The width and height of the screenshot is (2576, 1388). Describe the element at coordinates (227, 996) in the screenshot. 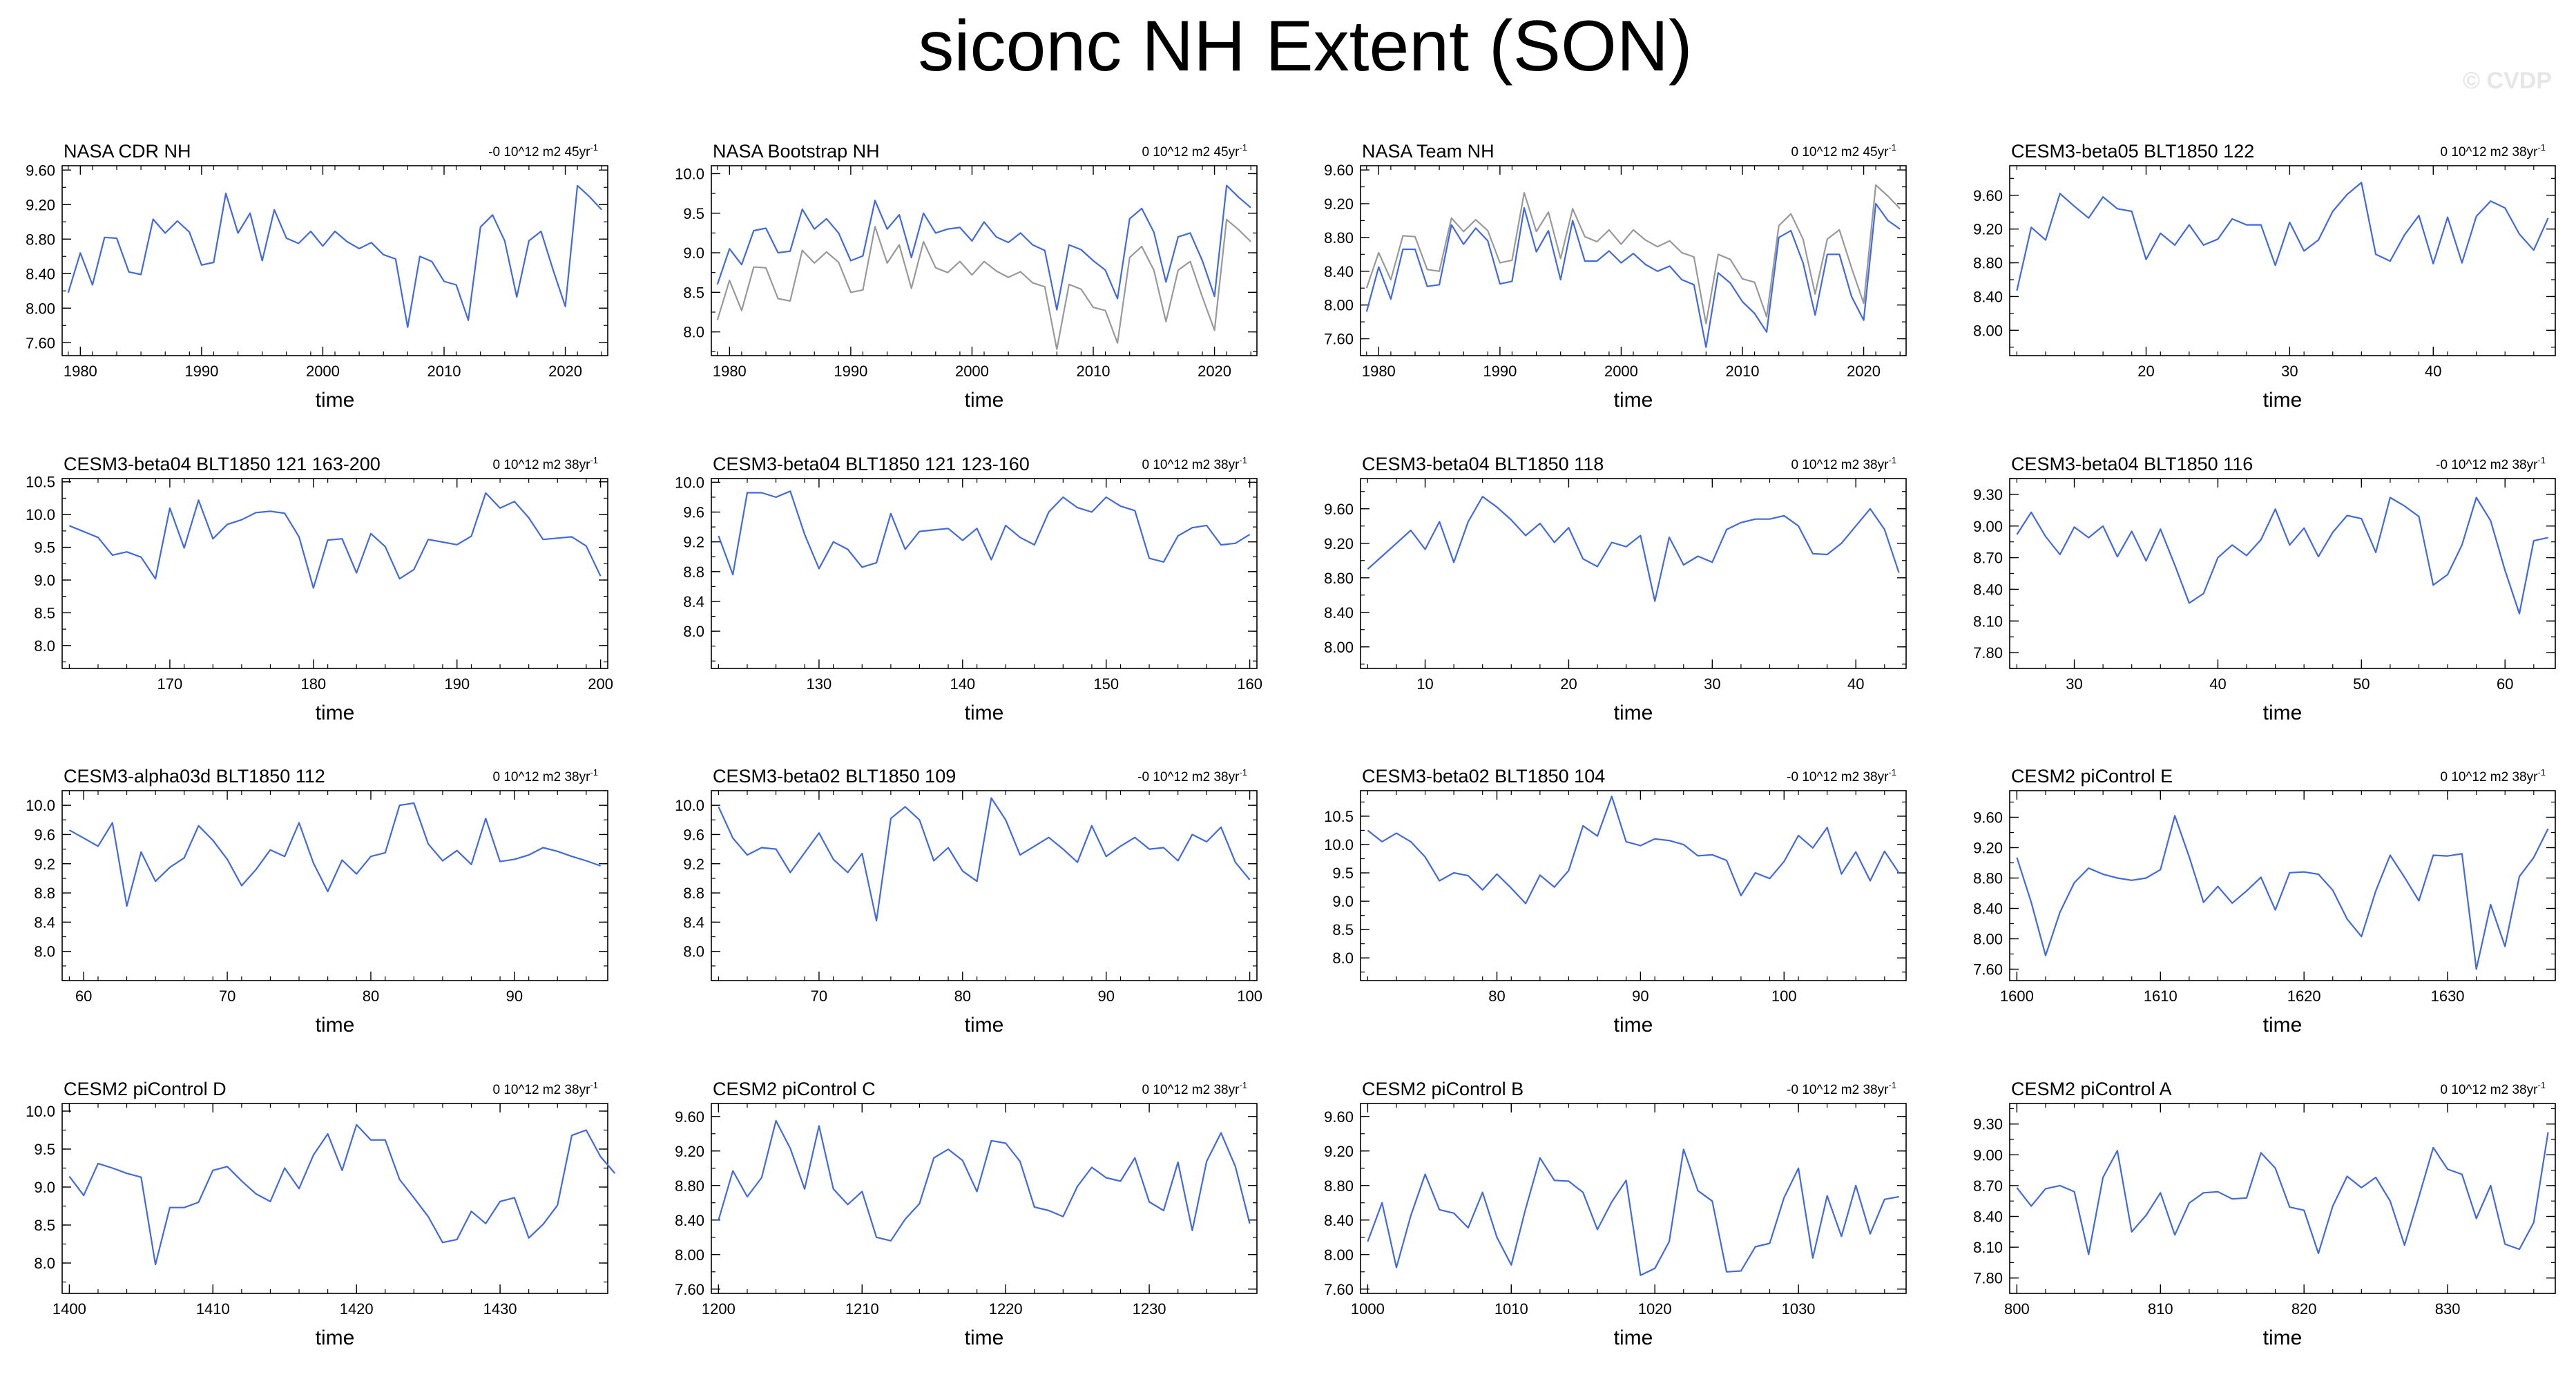

I see `x-tick-label: 70` at that location.